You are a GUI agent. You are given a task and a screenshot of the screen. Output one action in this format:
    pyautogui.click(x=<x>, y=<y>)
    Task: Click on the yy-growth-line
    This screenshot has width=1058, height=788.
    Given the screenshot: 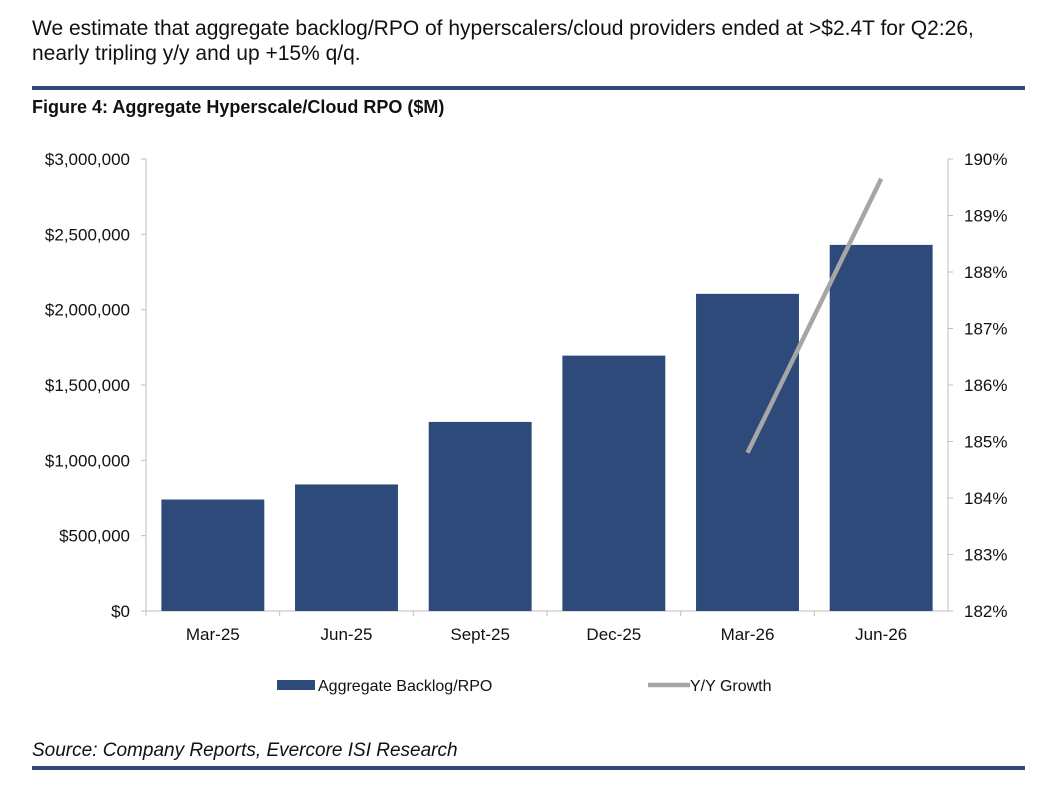 What is the action you would take?
    pyautogui.click(x=814, y=315)
    